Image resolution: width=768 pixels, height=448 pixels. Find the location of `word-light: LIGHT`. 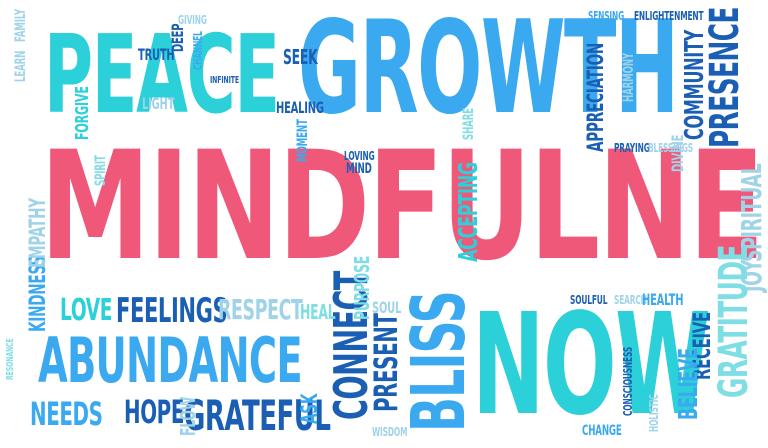

word-light: LIGHT is located at coordinates (158, 103).